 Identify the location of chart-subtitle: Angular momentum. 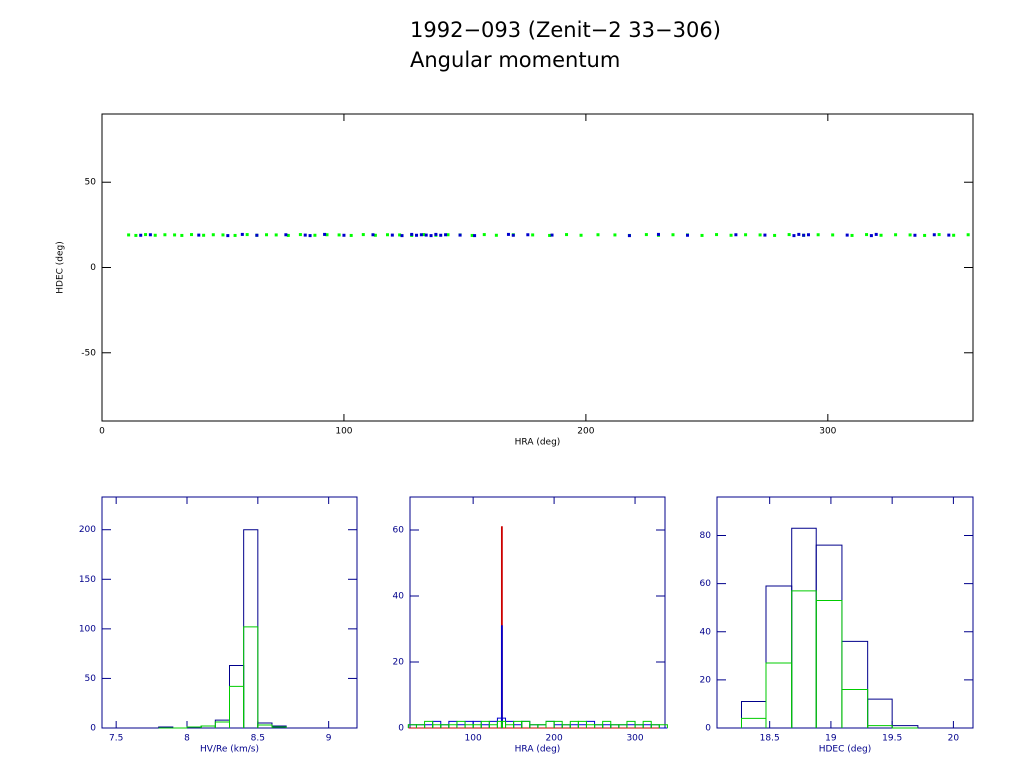
(515, 60).